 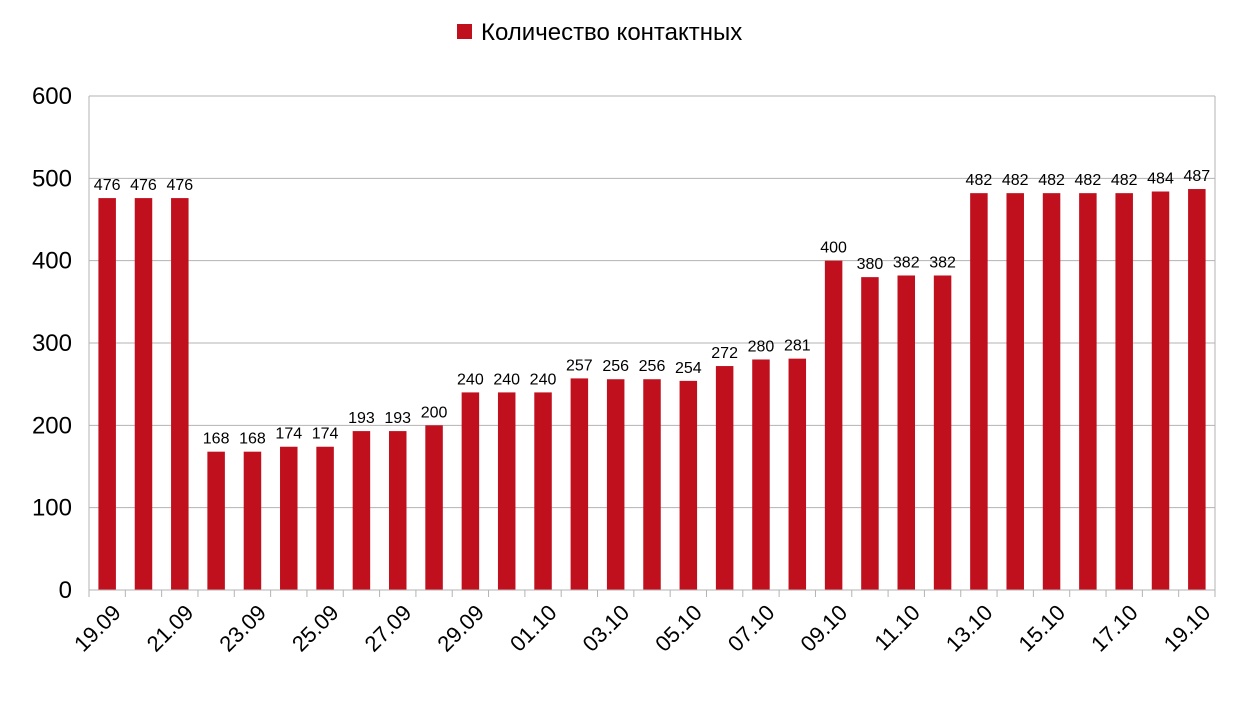 I want to click on y-tick-label: 300, so click(x=52, y=343).